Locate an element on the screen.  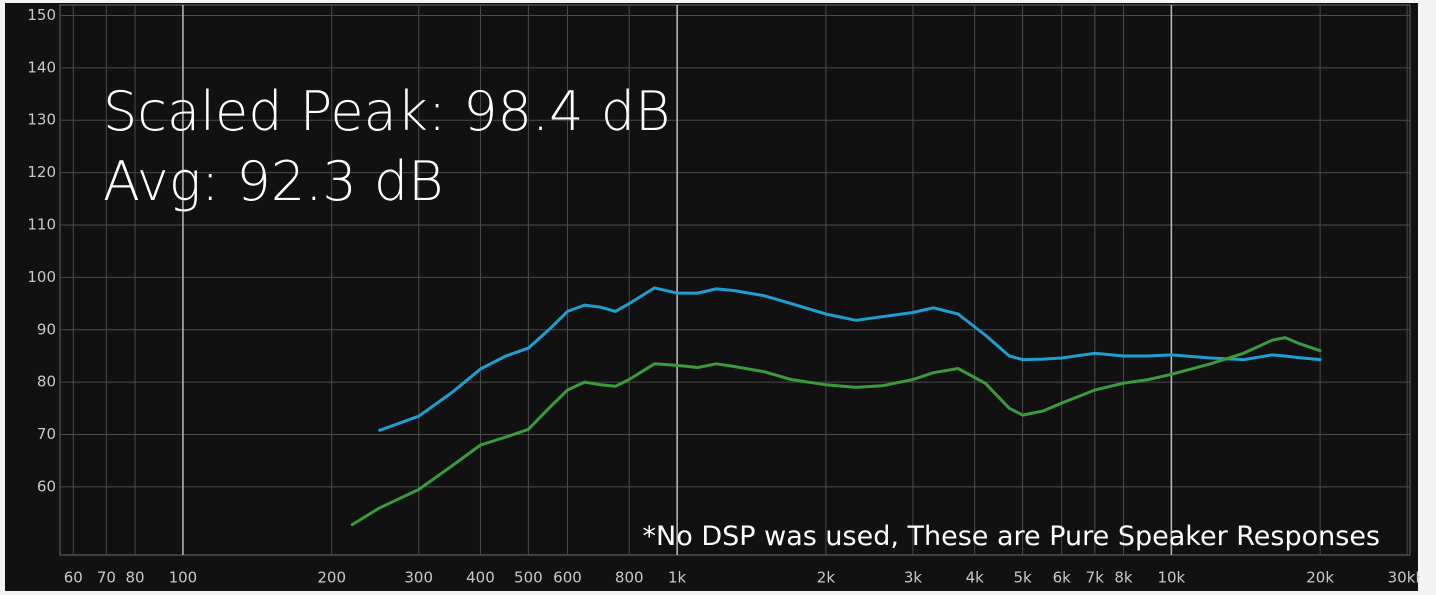
x-tick-label: 5k is located at coordinates (1022, 578).